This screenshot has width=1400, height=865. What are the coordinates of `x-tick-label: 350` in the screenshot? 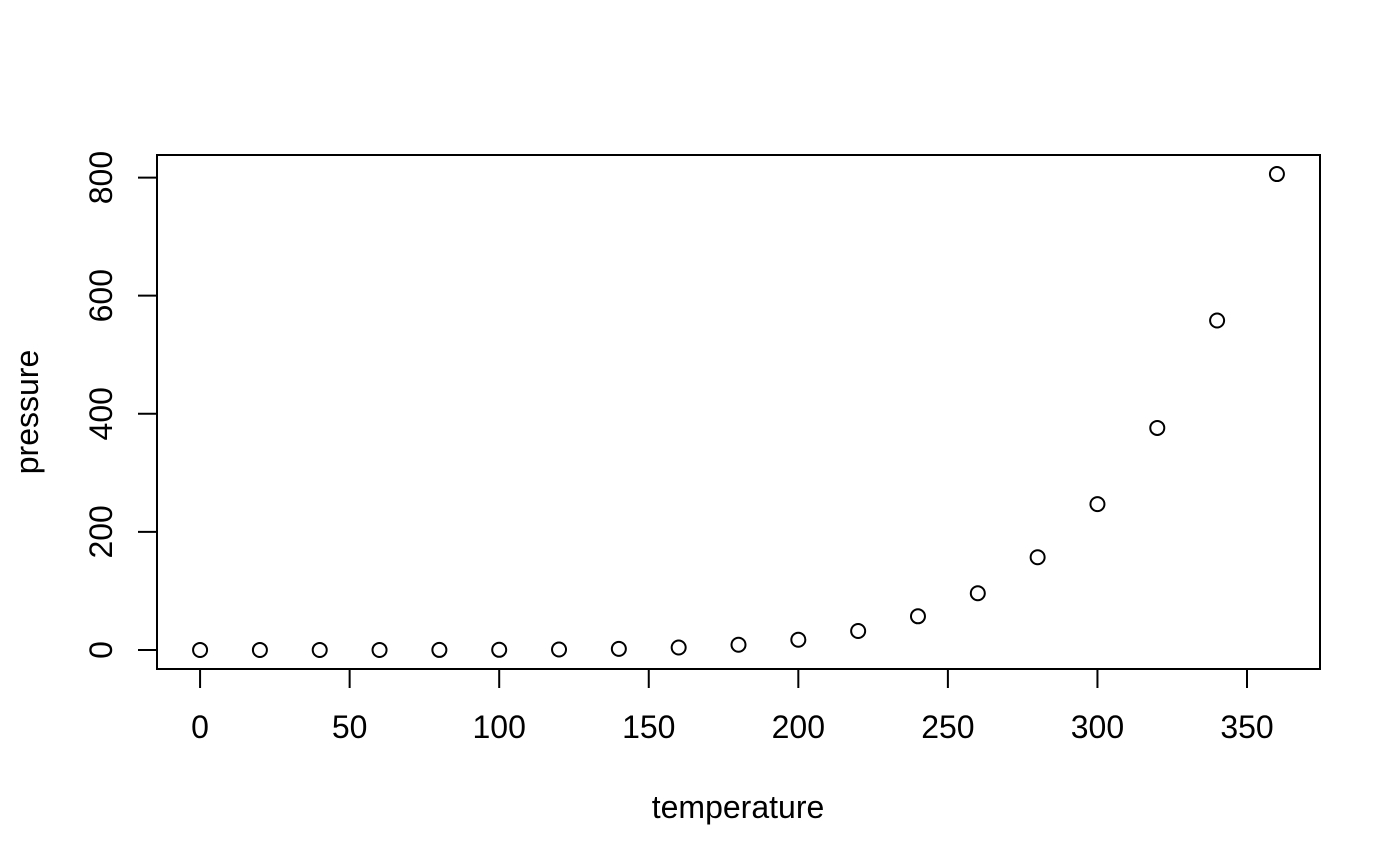 It's located at (1246, 727).